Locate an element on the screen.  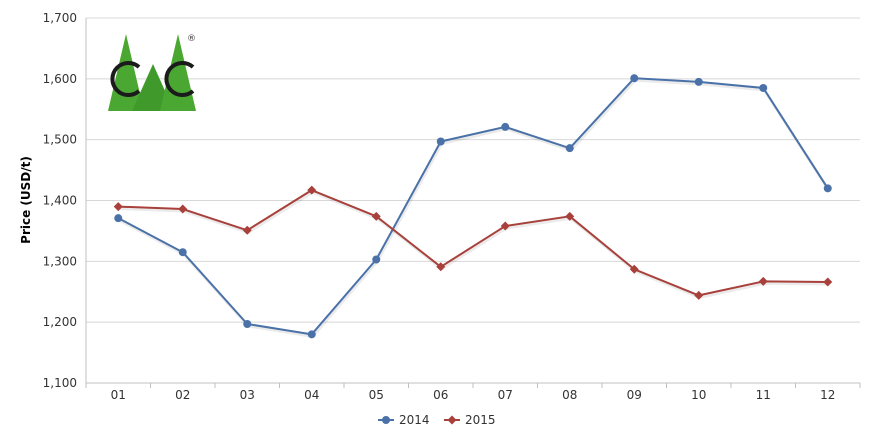
x-tick-label: 11 is located at coordinates (763, 395).